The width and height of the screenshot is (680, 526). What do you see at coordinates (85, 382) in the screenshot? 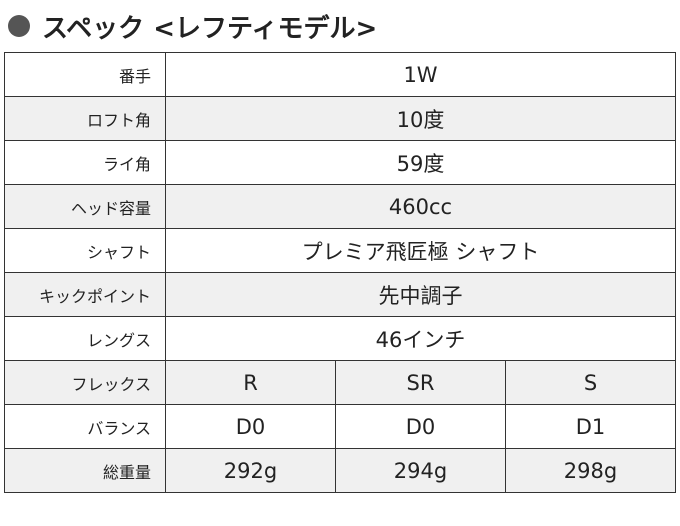
I see `spec-label: フレックス` at bounding box center [85, 382].